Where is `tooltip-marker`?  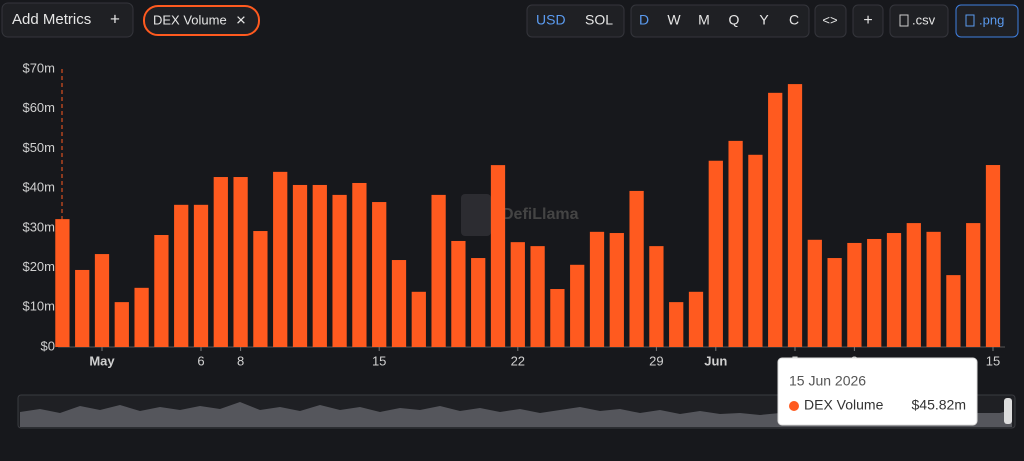 tooltip-marker is located at coordinates (794, 406).